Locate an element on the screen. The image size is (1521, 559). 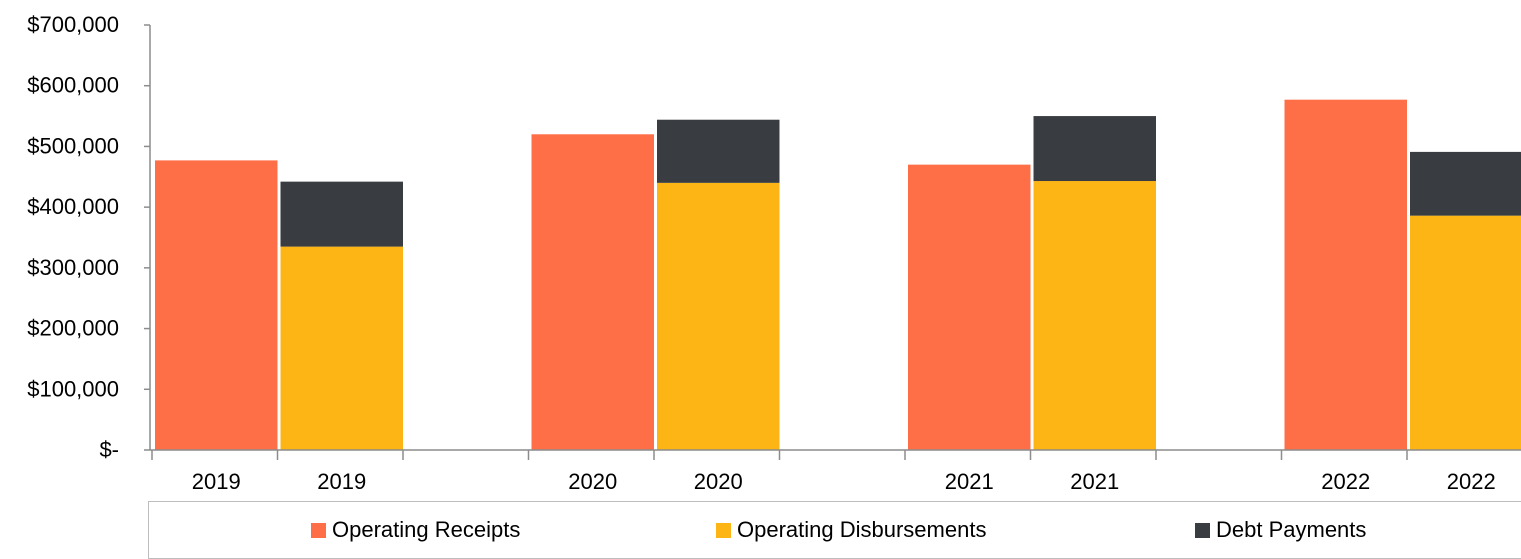
legend-label-operating-receipts: Operating Receipts is located at coordinates (426, 529).